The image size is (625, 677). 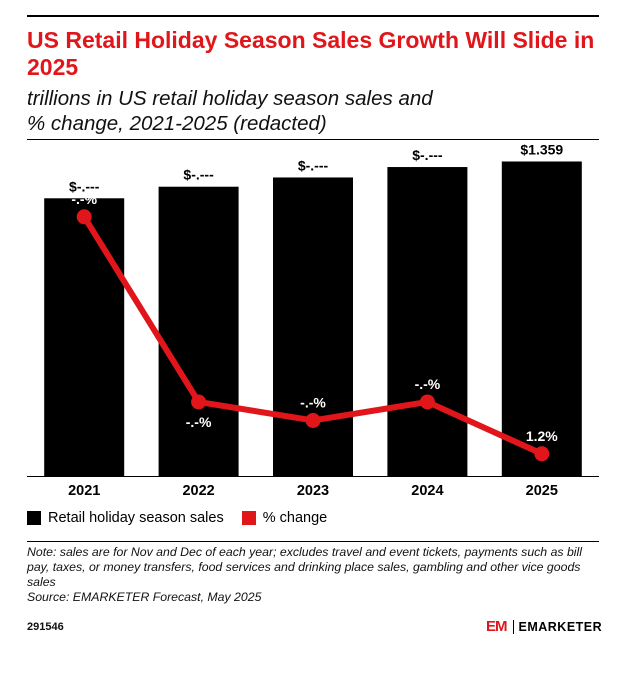 What do you see at coordinates (198, 491) in the screenshot?
I see `x-tick-label-2022: 2022` at bounding box center [198, 491].